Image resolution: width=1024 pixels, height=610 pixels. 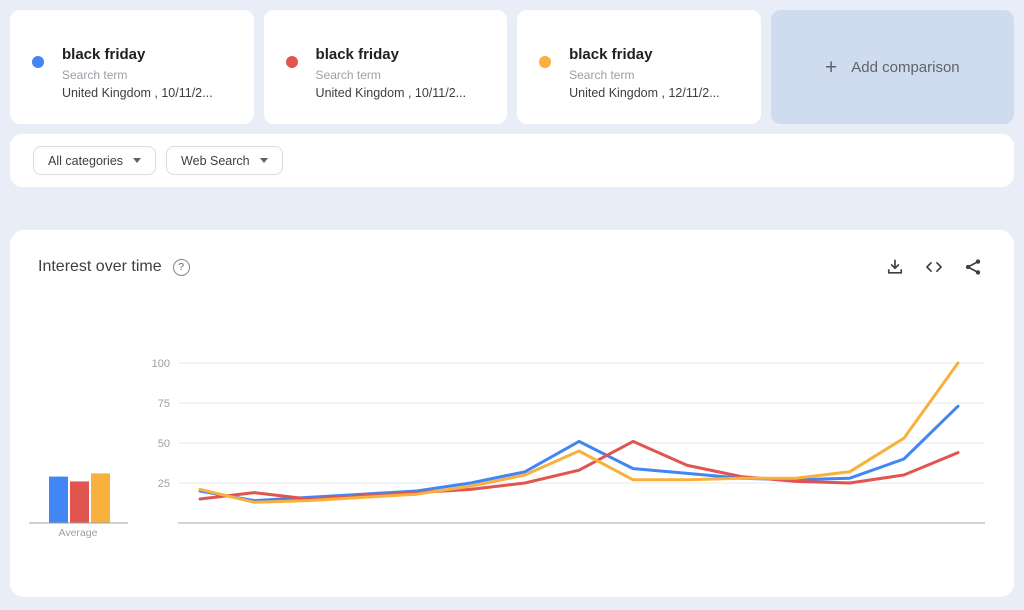 I want to click on add-comparison-button: + Add comparison, so click(x=892, y=67).